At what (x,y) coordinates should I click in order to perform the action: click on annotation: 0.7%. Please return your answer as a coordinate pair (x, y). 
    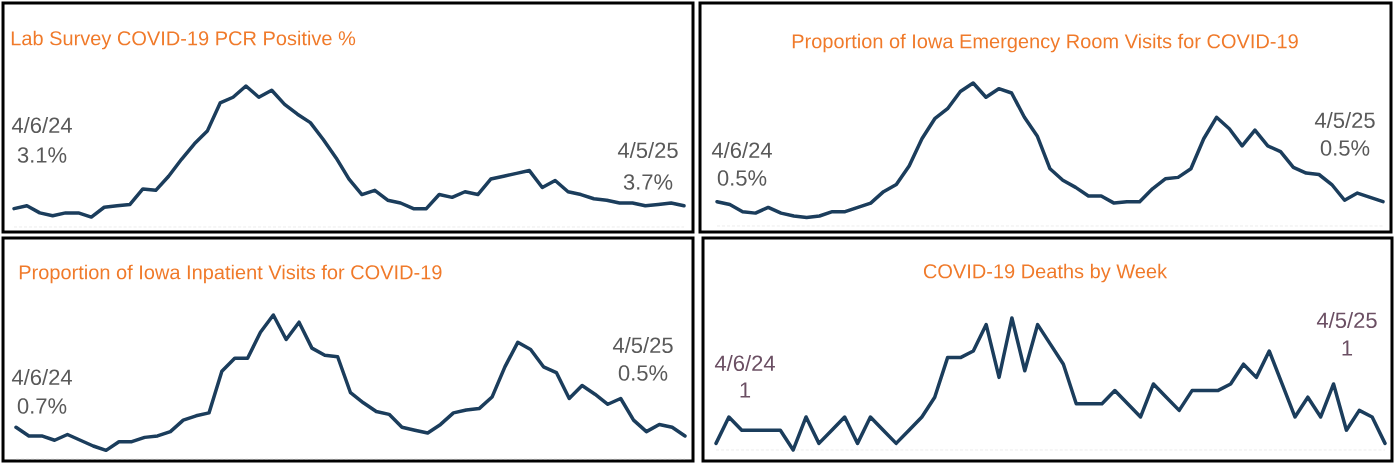
    Looking at the image, I should click on (42, 406).